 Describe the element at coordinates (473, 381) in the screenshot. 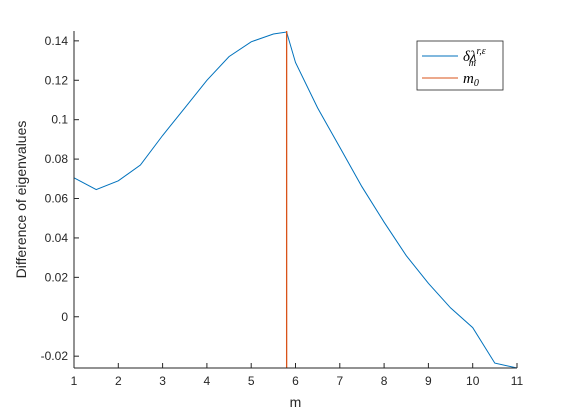

I see `x-tick-label: 10` at that location.